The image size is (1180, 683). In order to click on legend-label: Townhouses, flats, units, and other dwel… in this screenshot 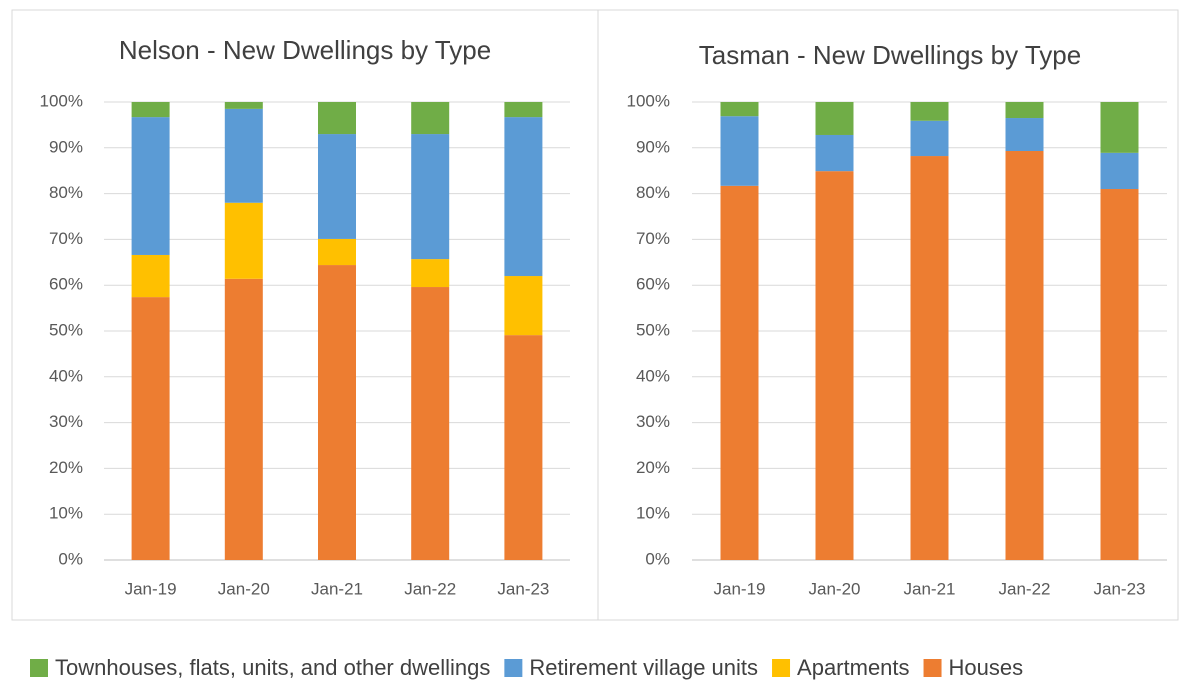, I will do `click(272, 667)`.